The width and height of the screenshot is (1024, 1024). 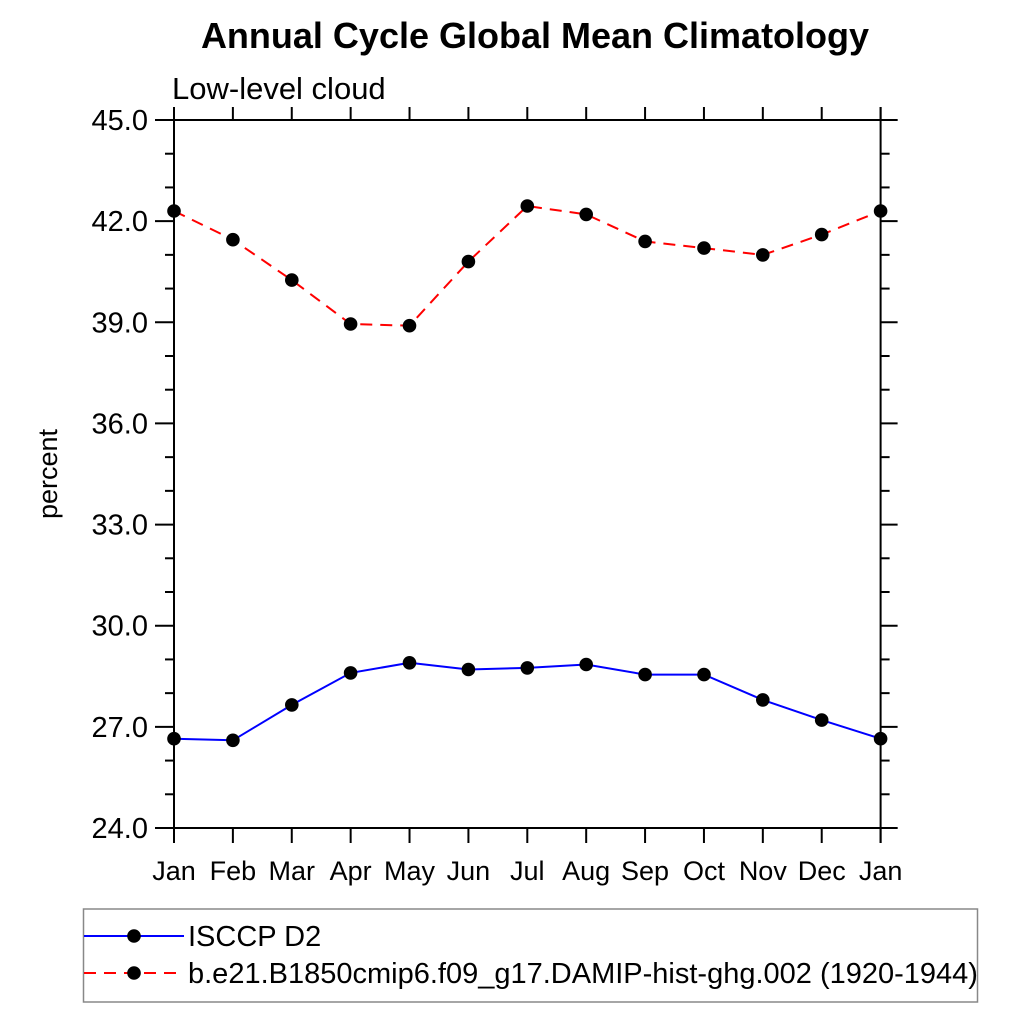 I want to click on x-tick-label: Dec, so click(x=822, y=871).